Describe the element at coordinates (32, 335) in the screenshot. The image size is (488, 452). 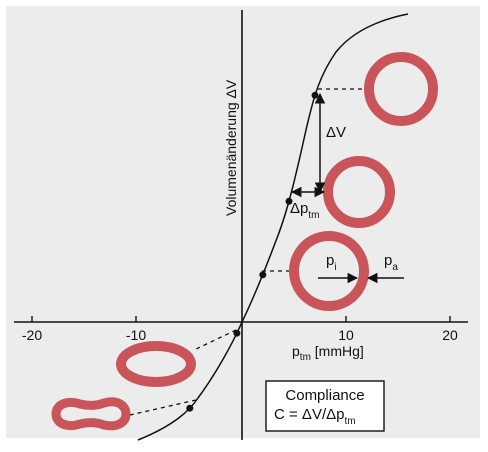
I see `x-tick-label: -20` at that location.